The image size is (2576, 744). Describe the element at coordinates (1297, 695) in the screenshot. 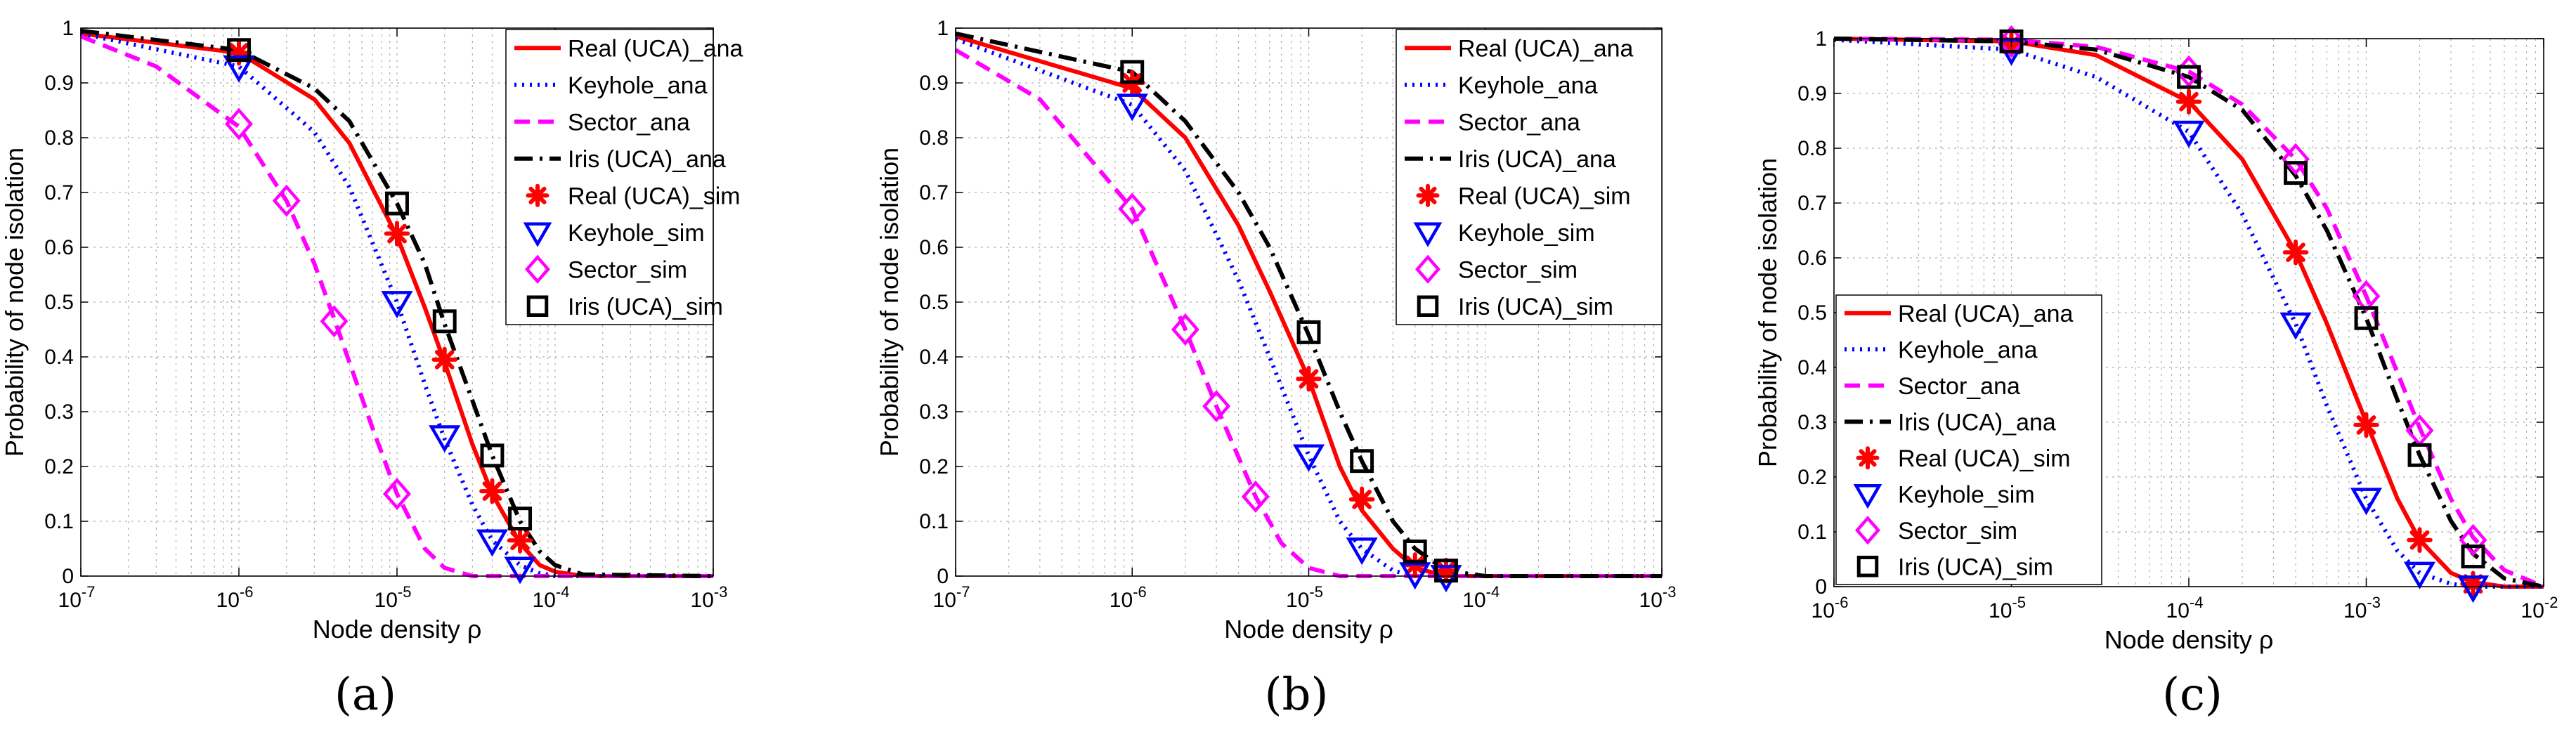

I see `caption-b: (b)` at that location.